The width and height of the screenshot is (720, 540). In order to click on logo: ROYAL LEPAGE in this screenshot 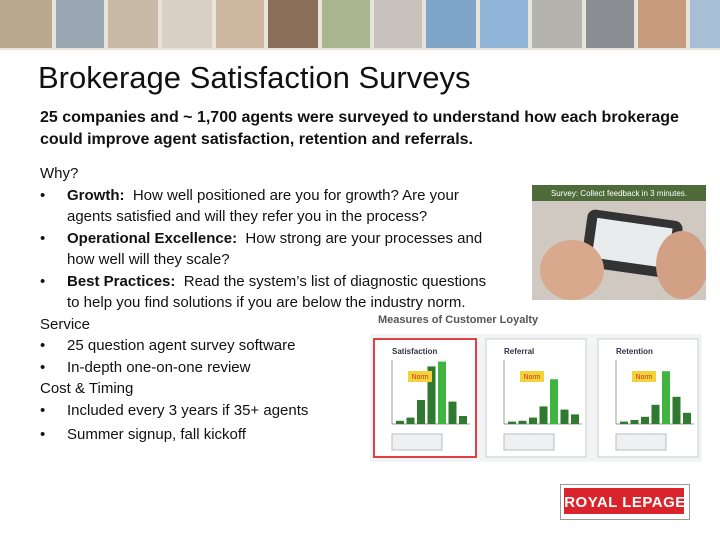, I will do `click(625, 502)`.